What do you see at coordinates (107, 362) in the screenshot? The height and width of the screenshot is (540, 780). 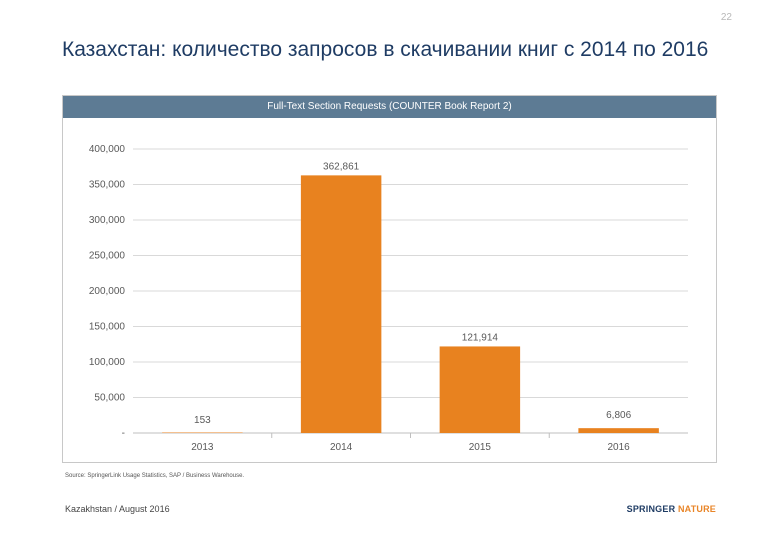 I see `y-tick-label: 100,000` at bounding box center [107, 362].